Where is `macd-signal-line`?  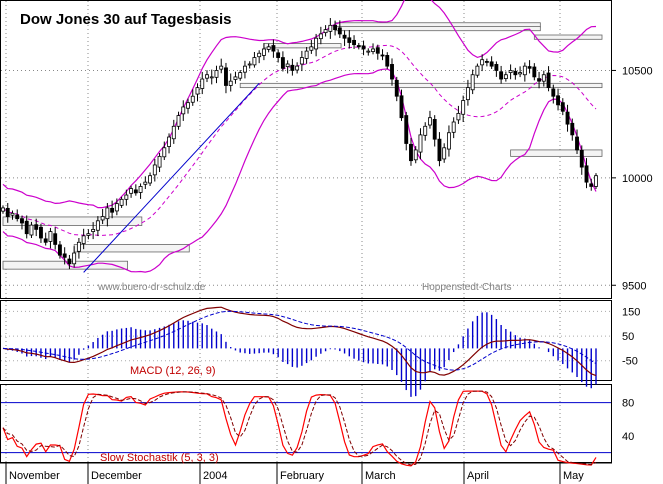
macd-signal-line is located at coordinates (299, 340).